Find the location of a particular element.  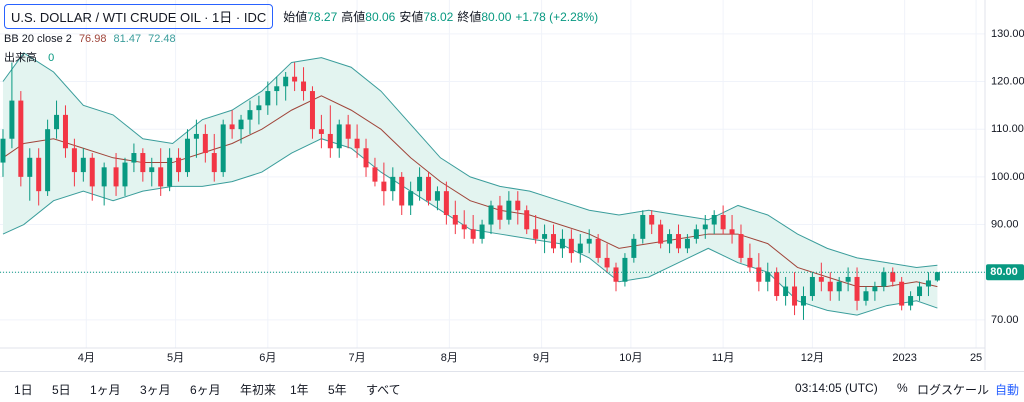

range-button: すべて is located at coordinates (383, 390).